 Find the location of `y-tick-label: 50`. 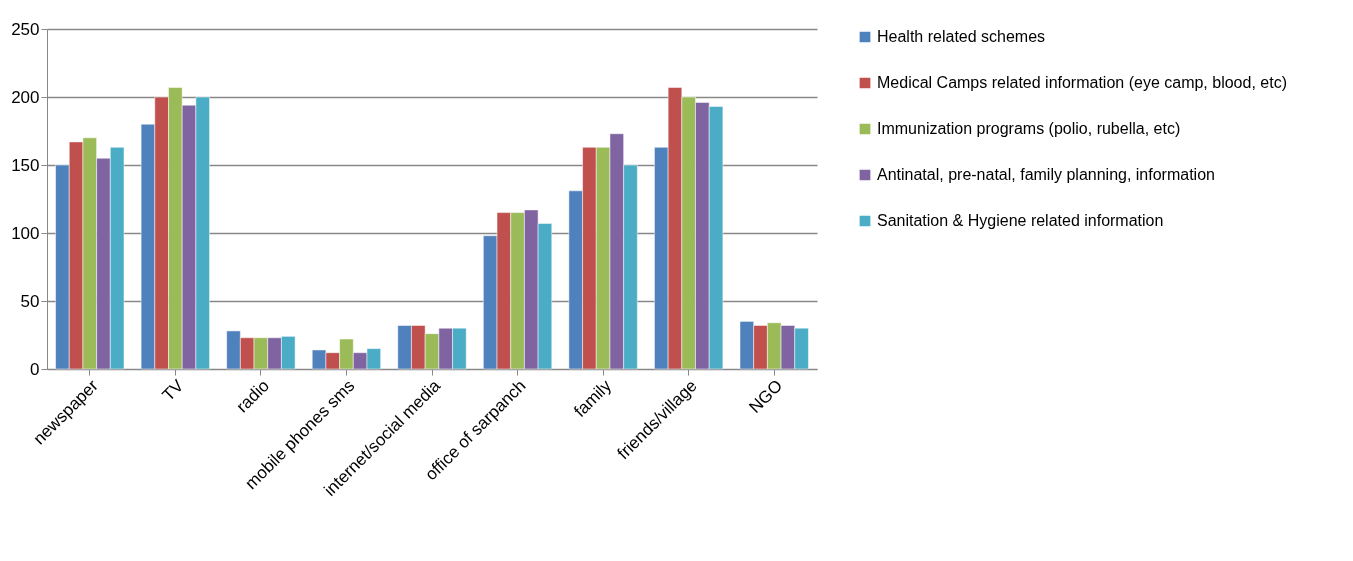

y-tick-label: 50 is located at coordinates (30, 301).